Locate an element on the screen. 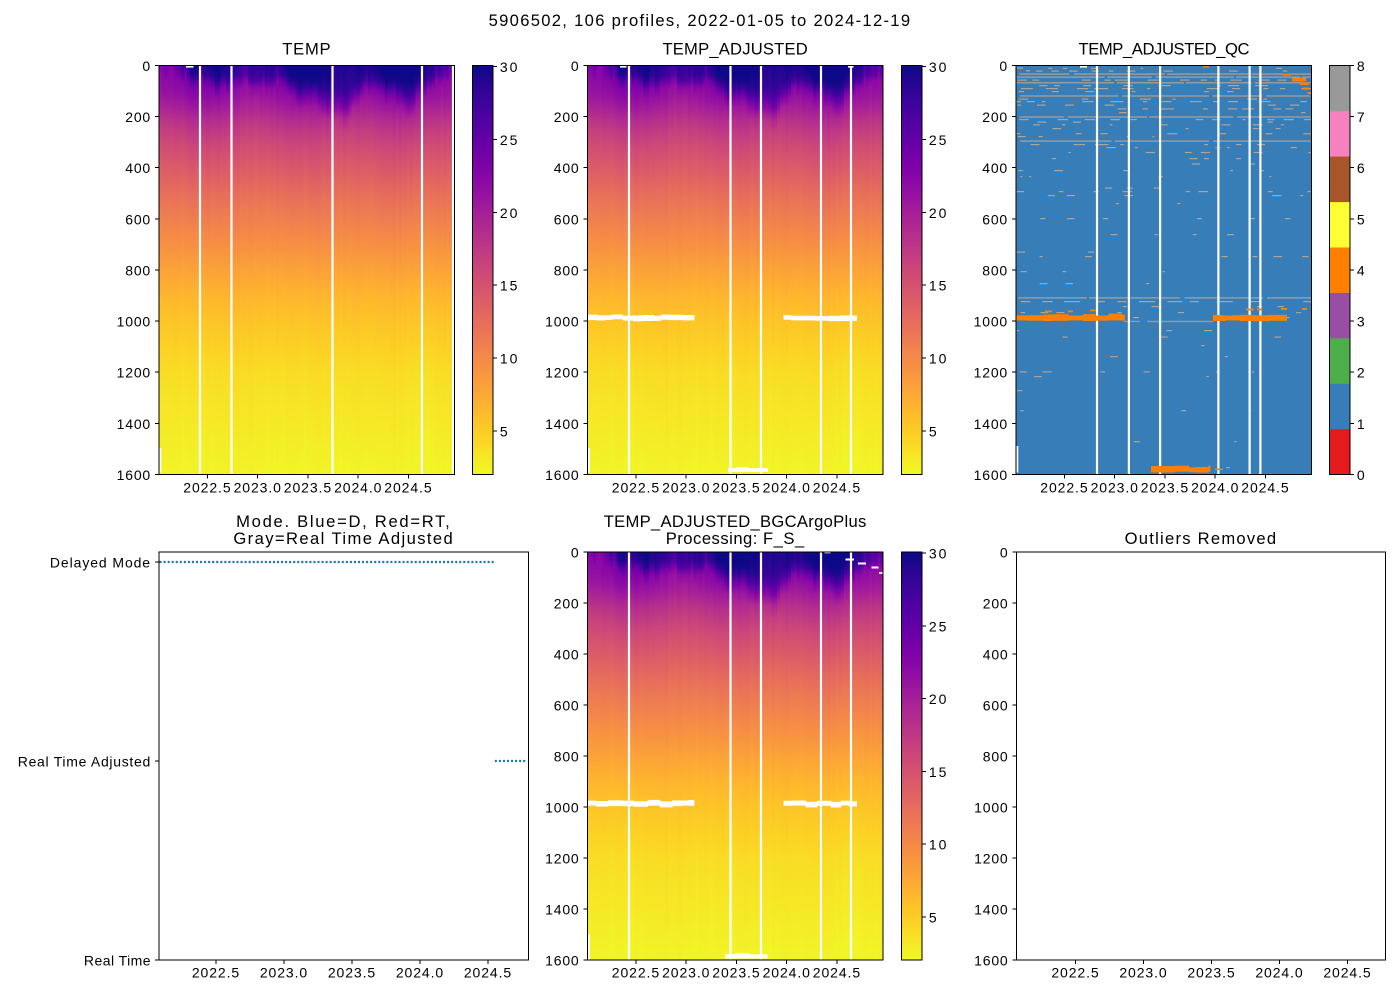 This screenshot has width=1400, height=1000. svg-text: 8 is located at coordinates (1362, 66).